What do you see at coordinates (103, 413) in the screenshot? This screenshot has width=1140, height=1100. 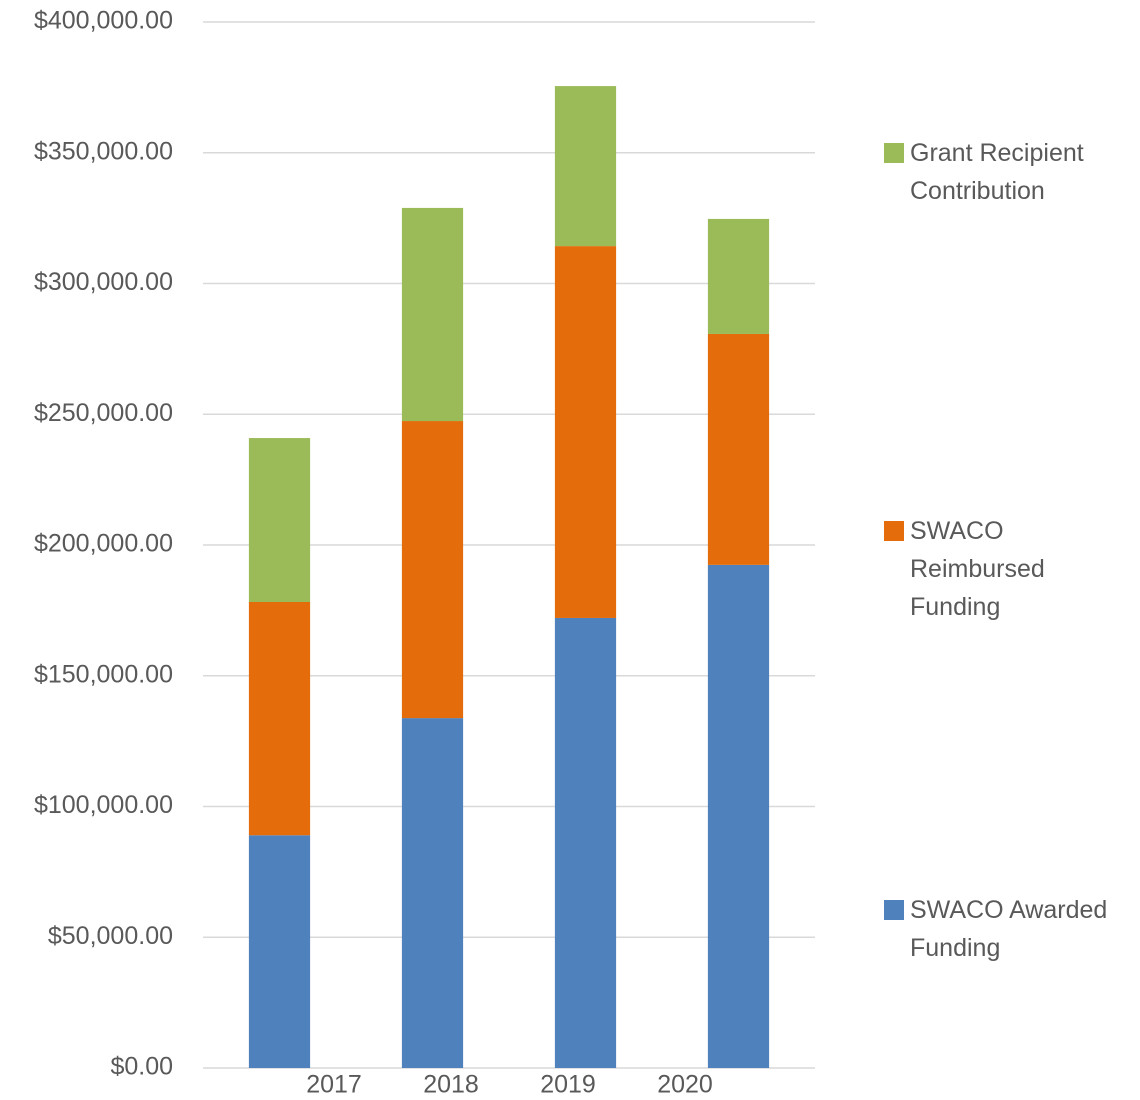 I see `y-tick-label: $250,000.00` at bounding box center [103, 413].